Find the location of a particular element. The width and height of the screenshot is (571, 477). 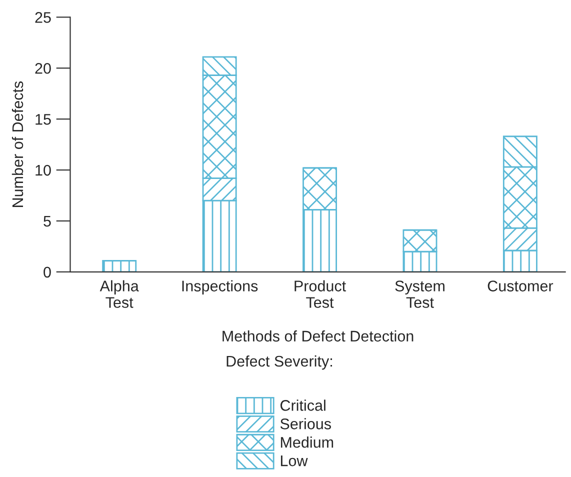

legend-title: Defect Severity: is located at coordinates (279, 362).